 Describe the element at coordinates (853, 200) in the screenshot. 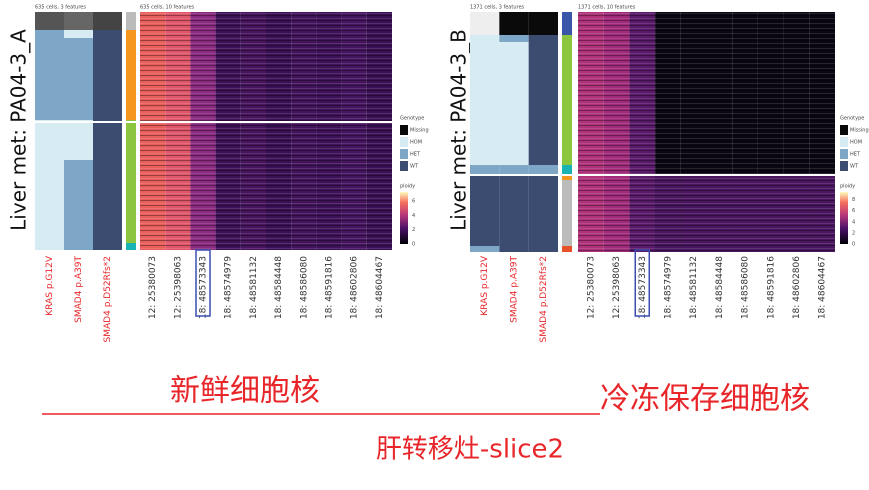

I see `colorbar-tick: 8` at that location.